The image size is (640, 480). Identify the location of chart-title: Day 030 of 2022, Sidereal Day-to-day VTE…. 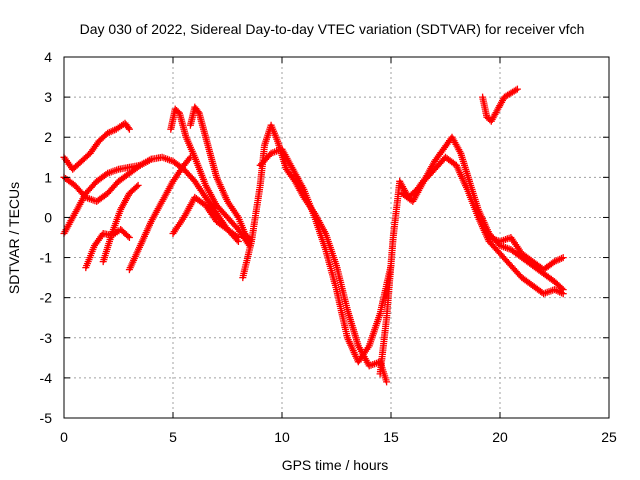
(332, 29).